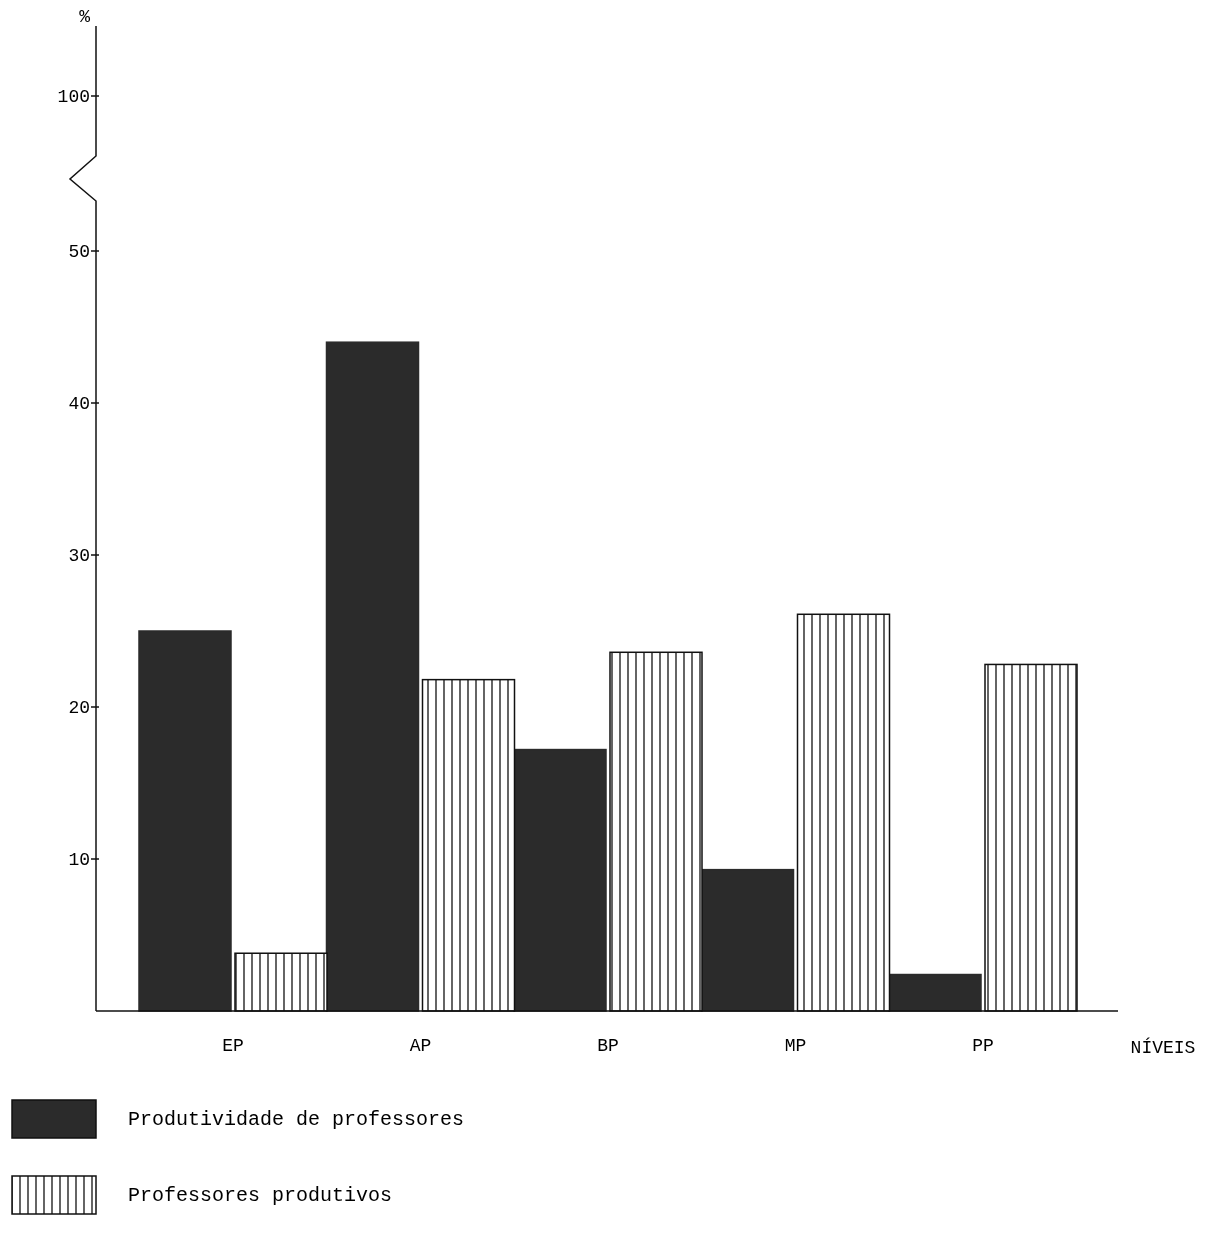  I want to click on y-tick-label: 20, so click(79, 708).